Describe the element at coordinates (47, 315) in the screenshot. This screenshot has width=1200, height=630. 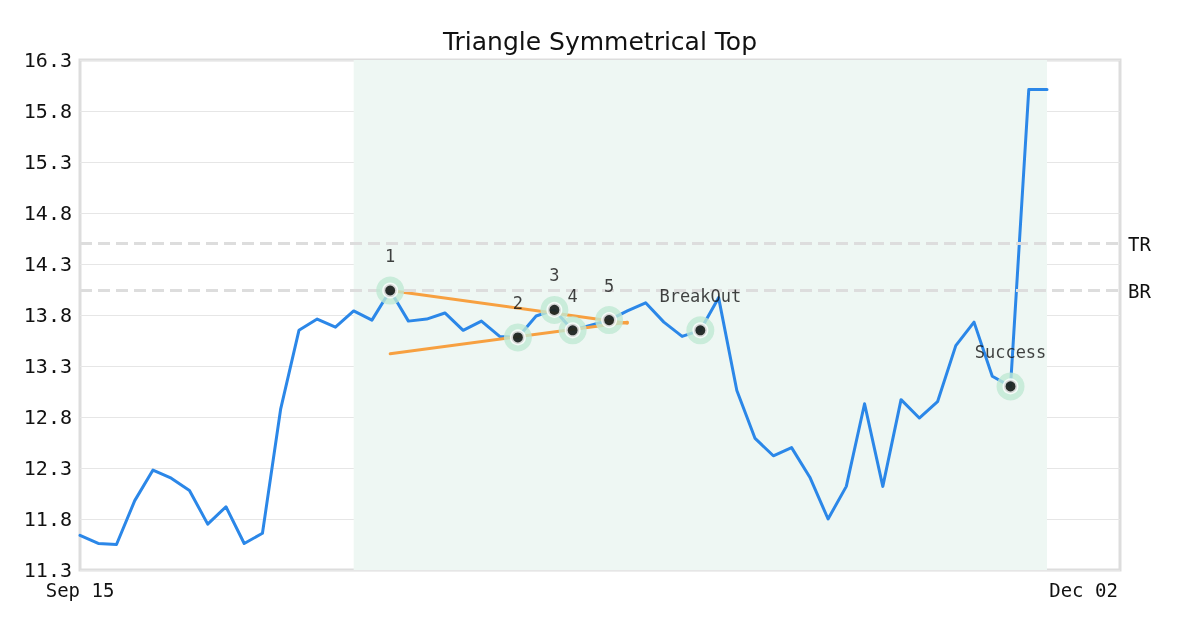
I see `y-tick-label: 13.8` at that location.